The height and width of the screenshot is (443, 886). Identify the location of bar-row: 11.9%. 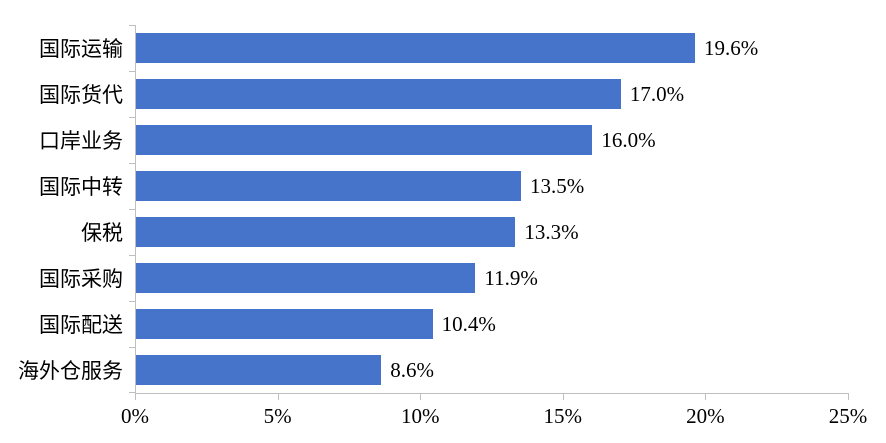
(492, 278).